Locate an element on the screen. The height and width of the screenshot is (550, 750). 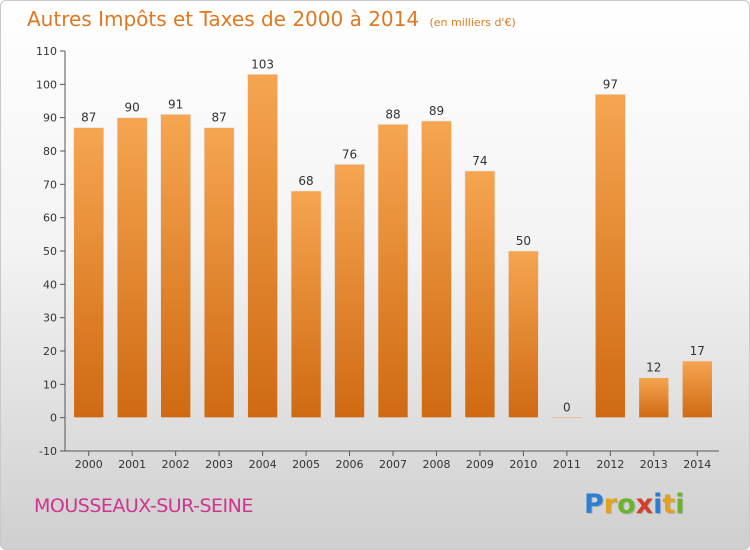
chart-title-text: Autres Impôts et Taxes de 2000 à 2014 is located at coordinates (223, 19).